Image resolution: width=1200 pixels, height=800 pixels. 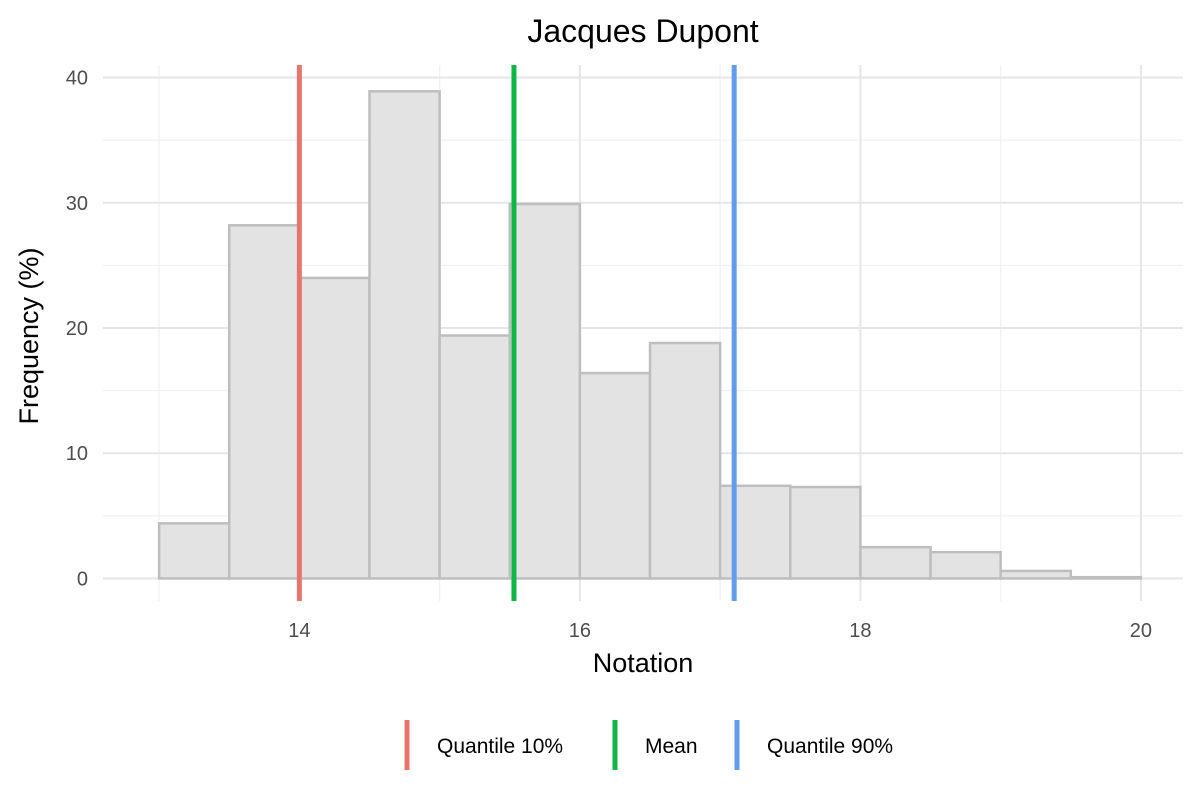 I want to click on legend-label: Quantile 10%, so click(x=500, y=746).